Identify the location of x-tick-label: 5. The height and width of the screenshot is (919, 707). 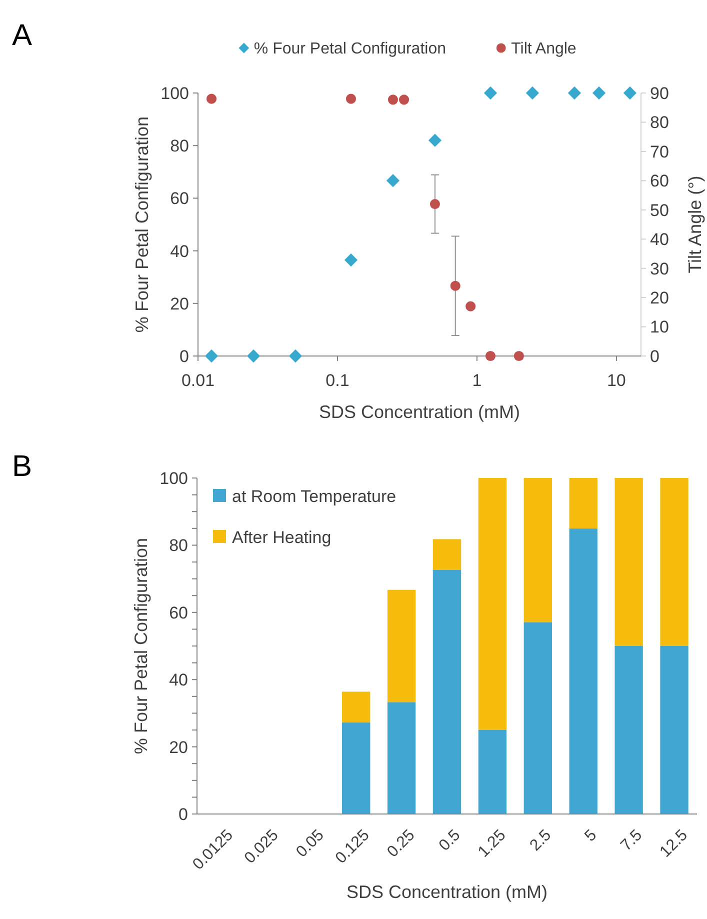
(591, 836).